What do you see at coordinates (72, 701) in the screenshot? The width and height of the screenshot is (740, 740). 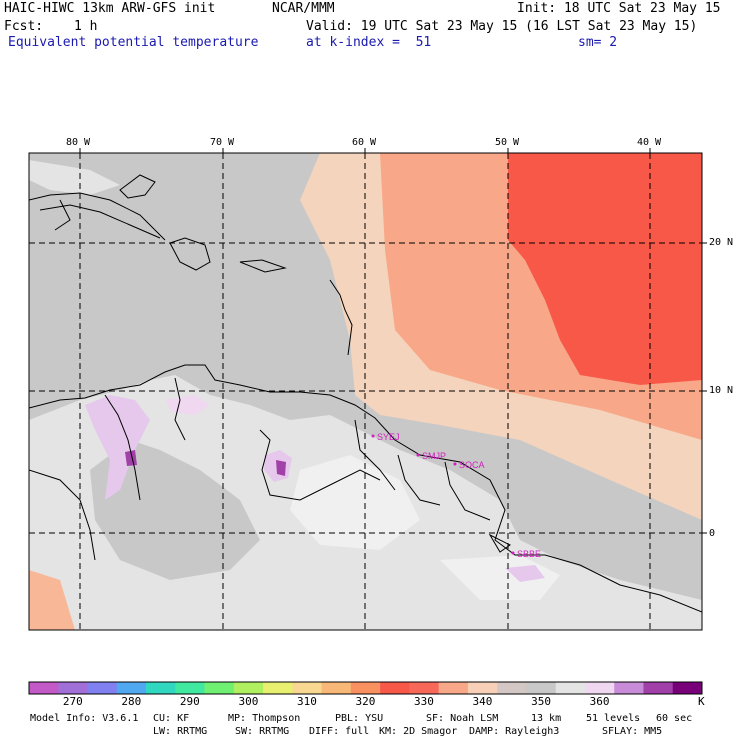 I see `colorbar-tick-label: 270` at bounding box center [72, 701].